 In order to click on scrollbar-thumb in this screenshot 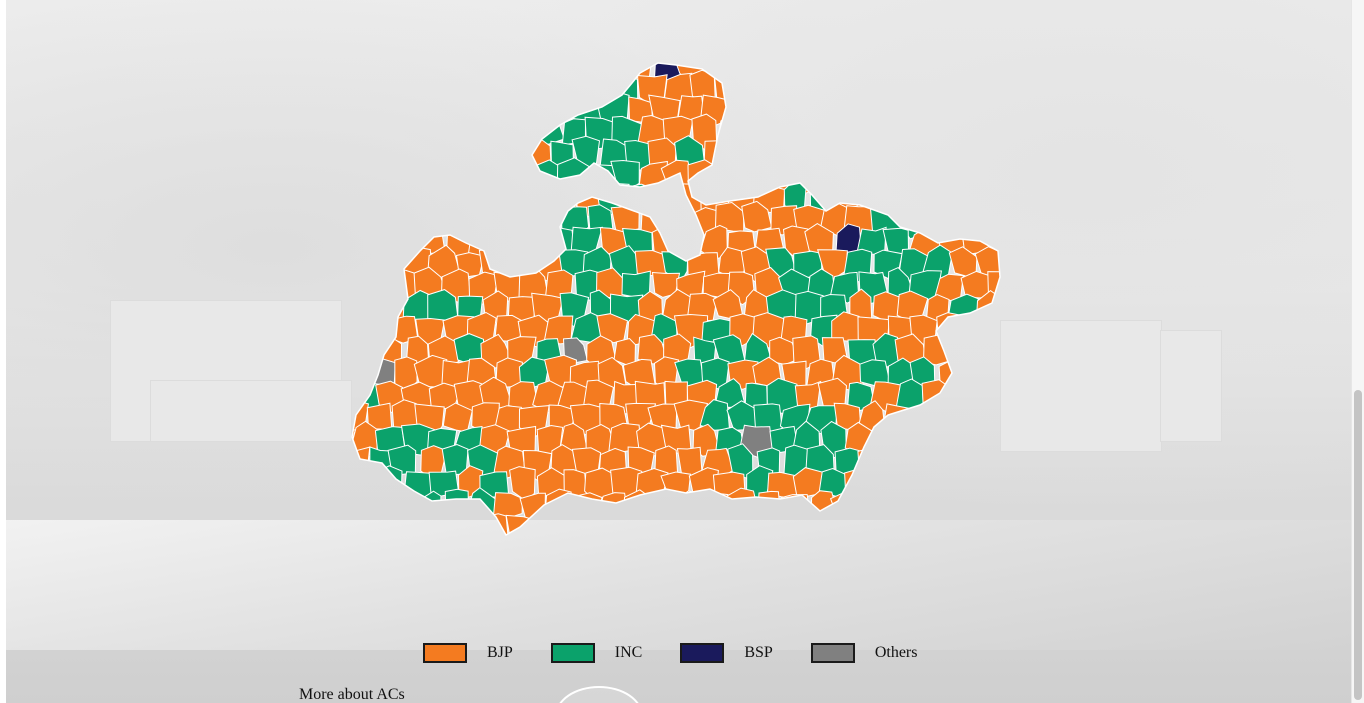, I will do `click(1358, 545)`.